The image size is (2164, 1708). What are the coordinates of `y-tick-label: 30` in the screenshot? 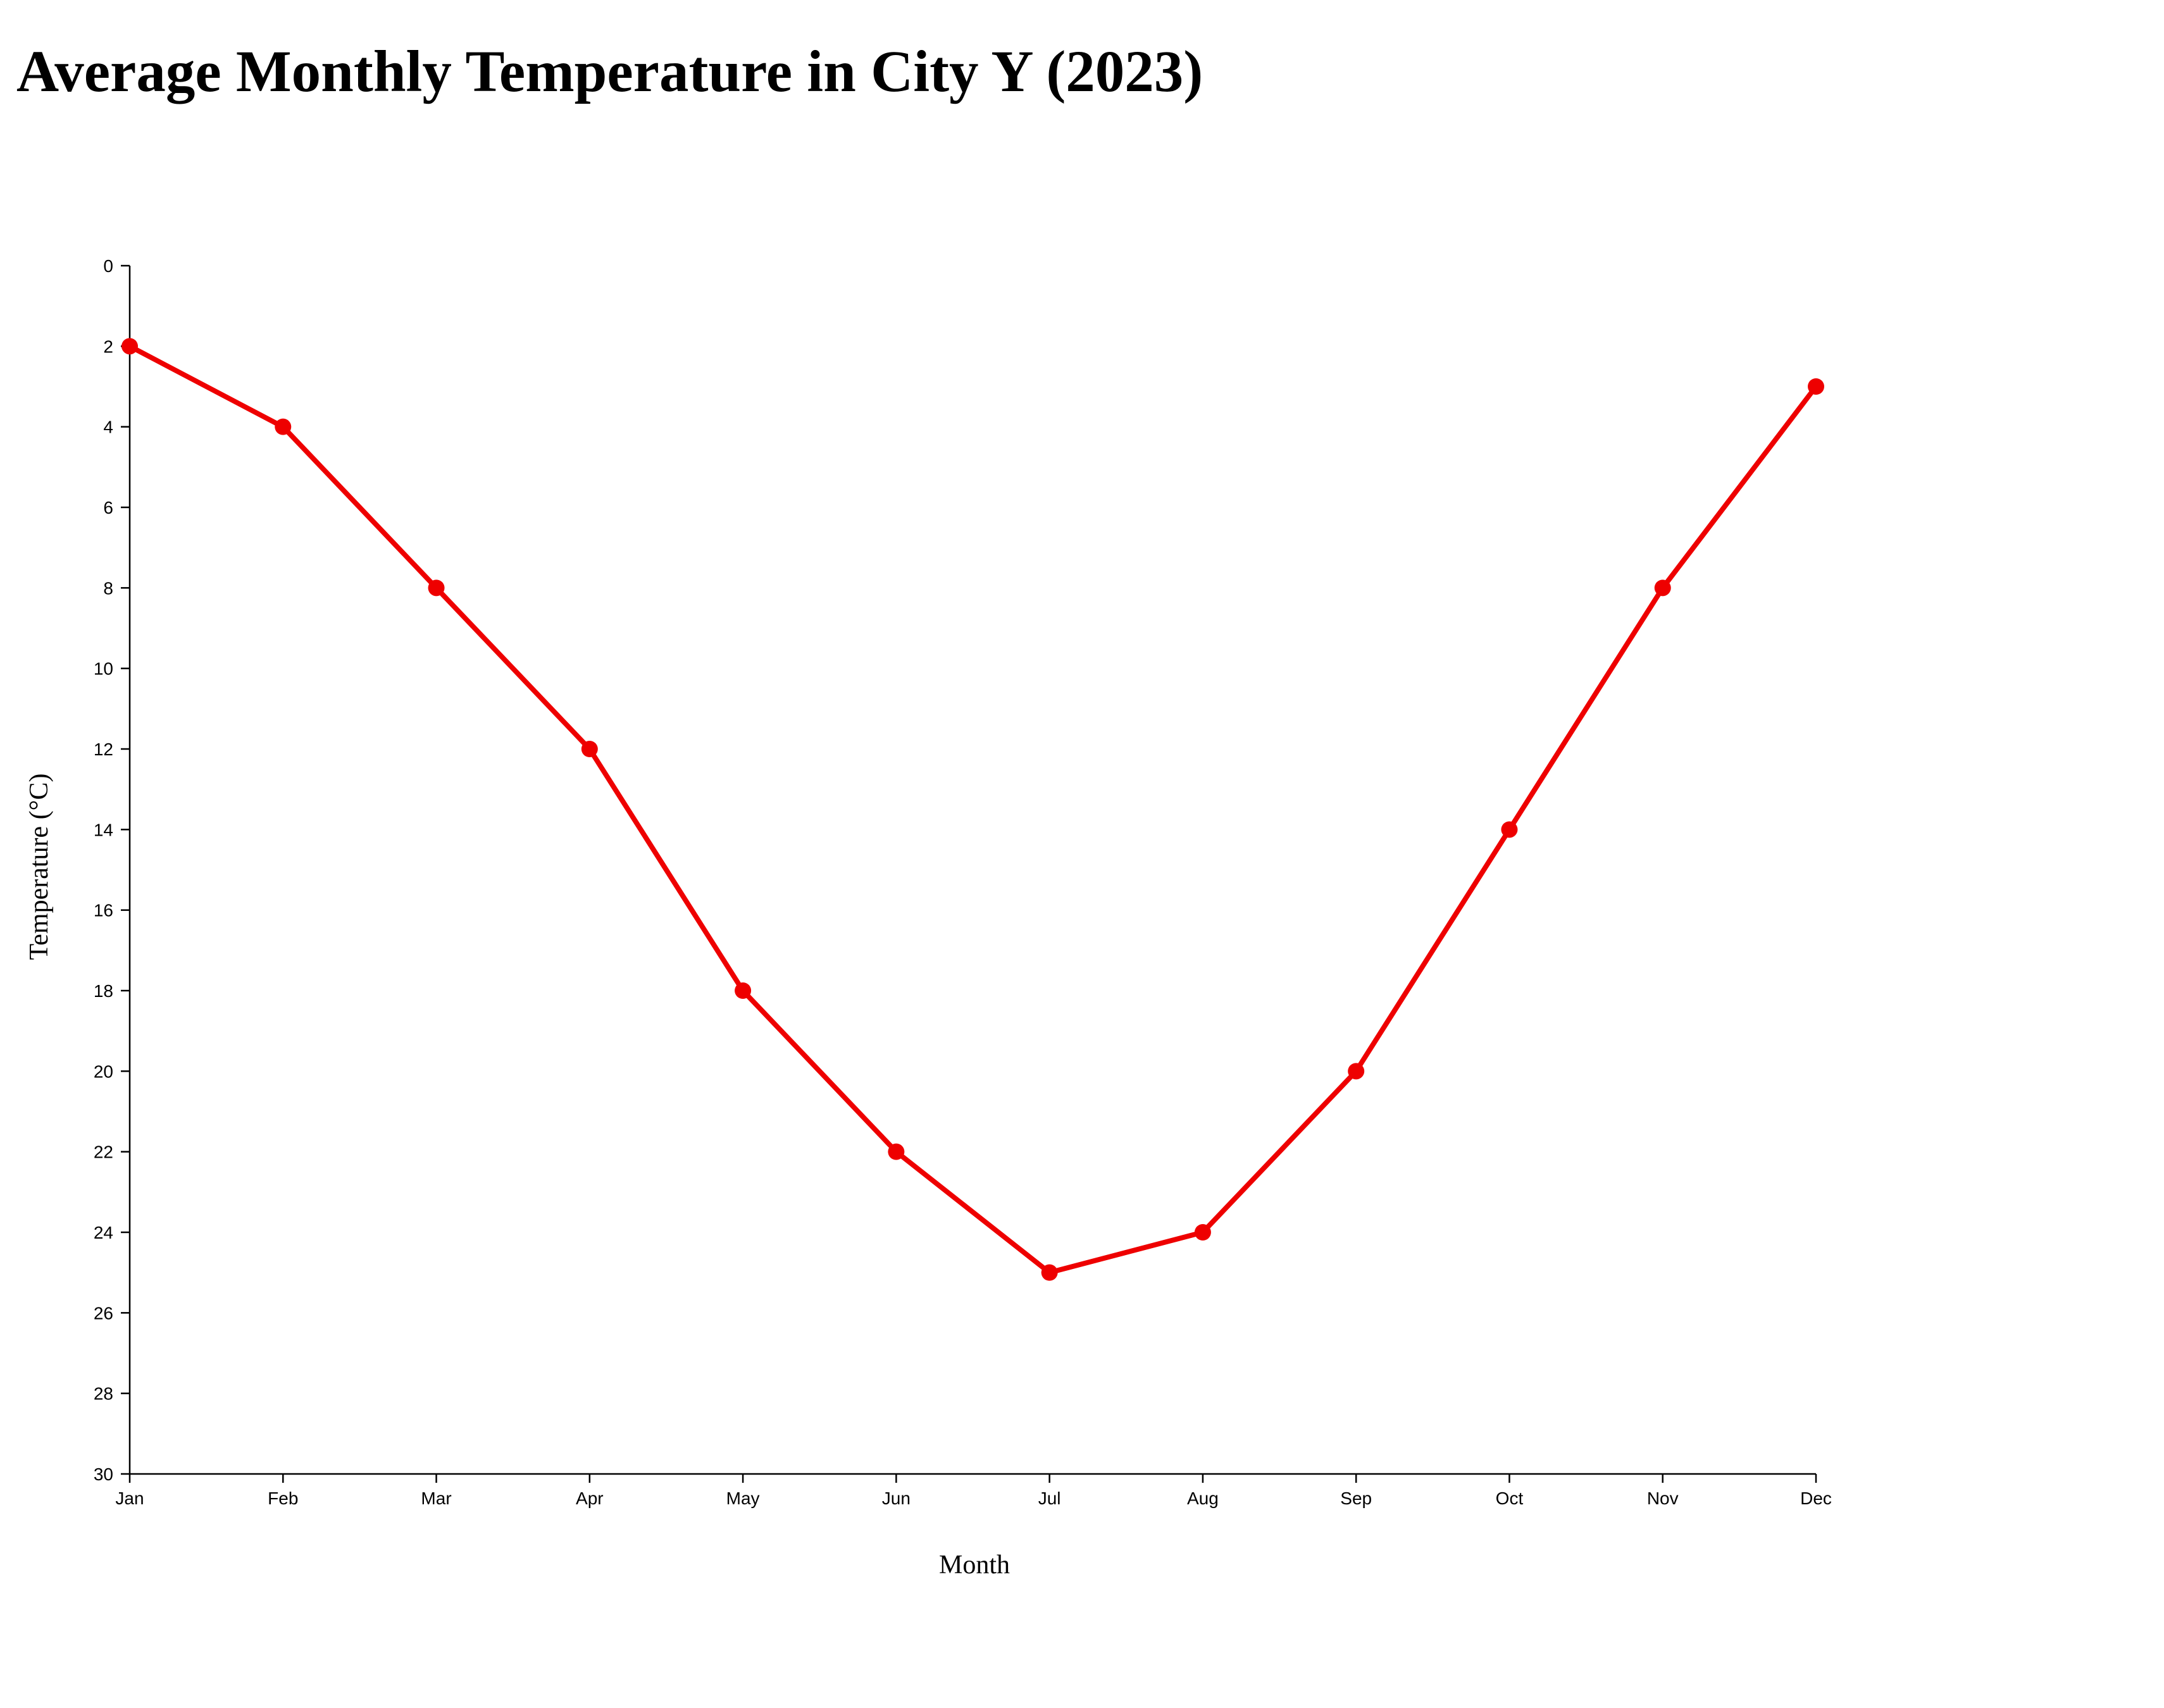 It's located at (103, 1474).